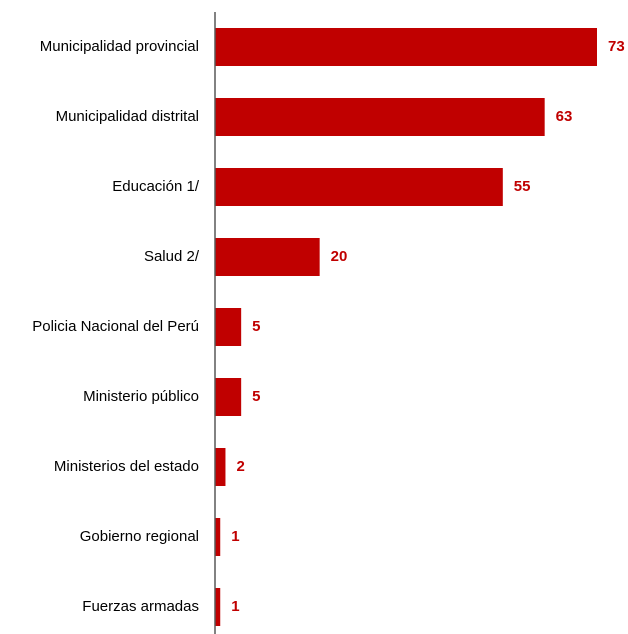  Describe the element at coordinates (139, 536) in the screenshot. I see `category-label: Gobierno regional` at that location.